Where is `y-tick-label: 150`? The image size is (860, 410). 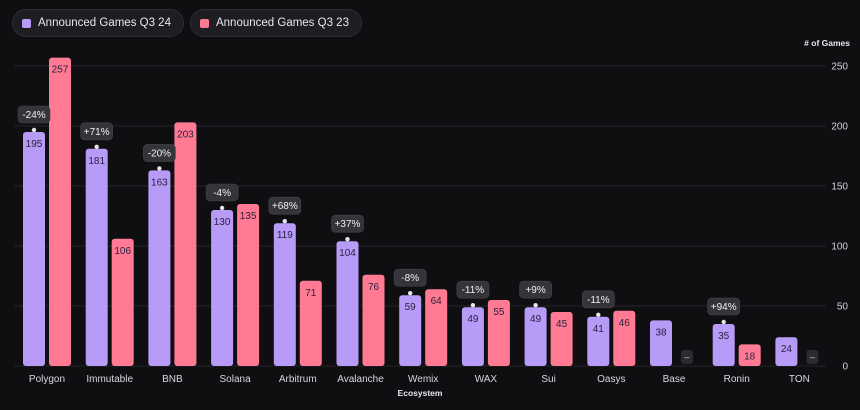 y-tick-label: 150 is located at coordinates (839, 187).